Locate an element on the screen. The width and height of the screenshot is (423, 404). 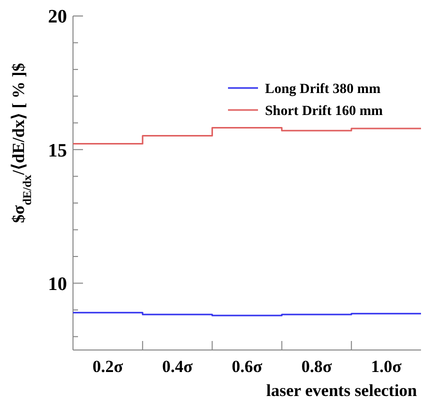
y-tick-label: 15 is located at coordinates (57, 151).